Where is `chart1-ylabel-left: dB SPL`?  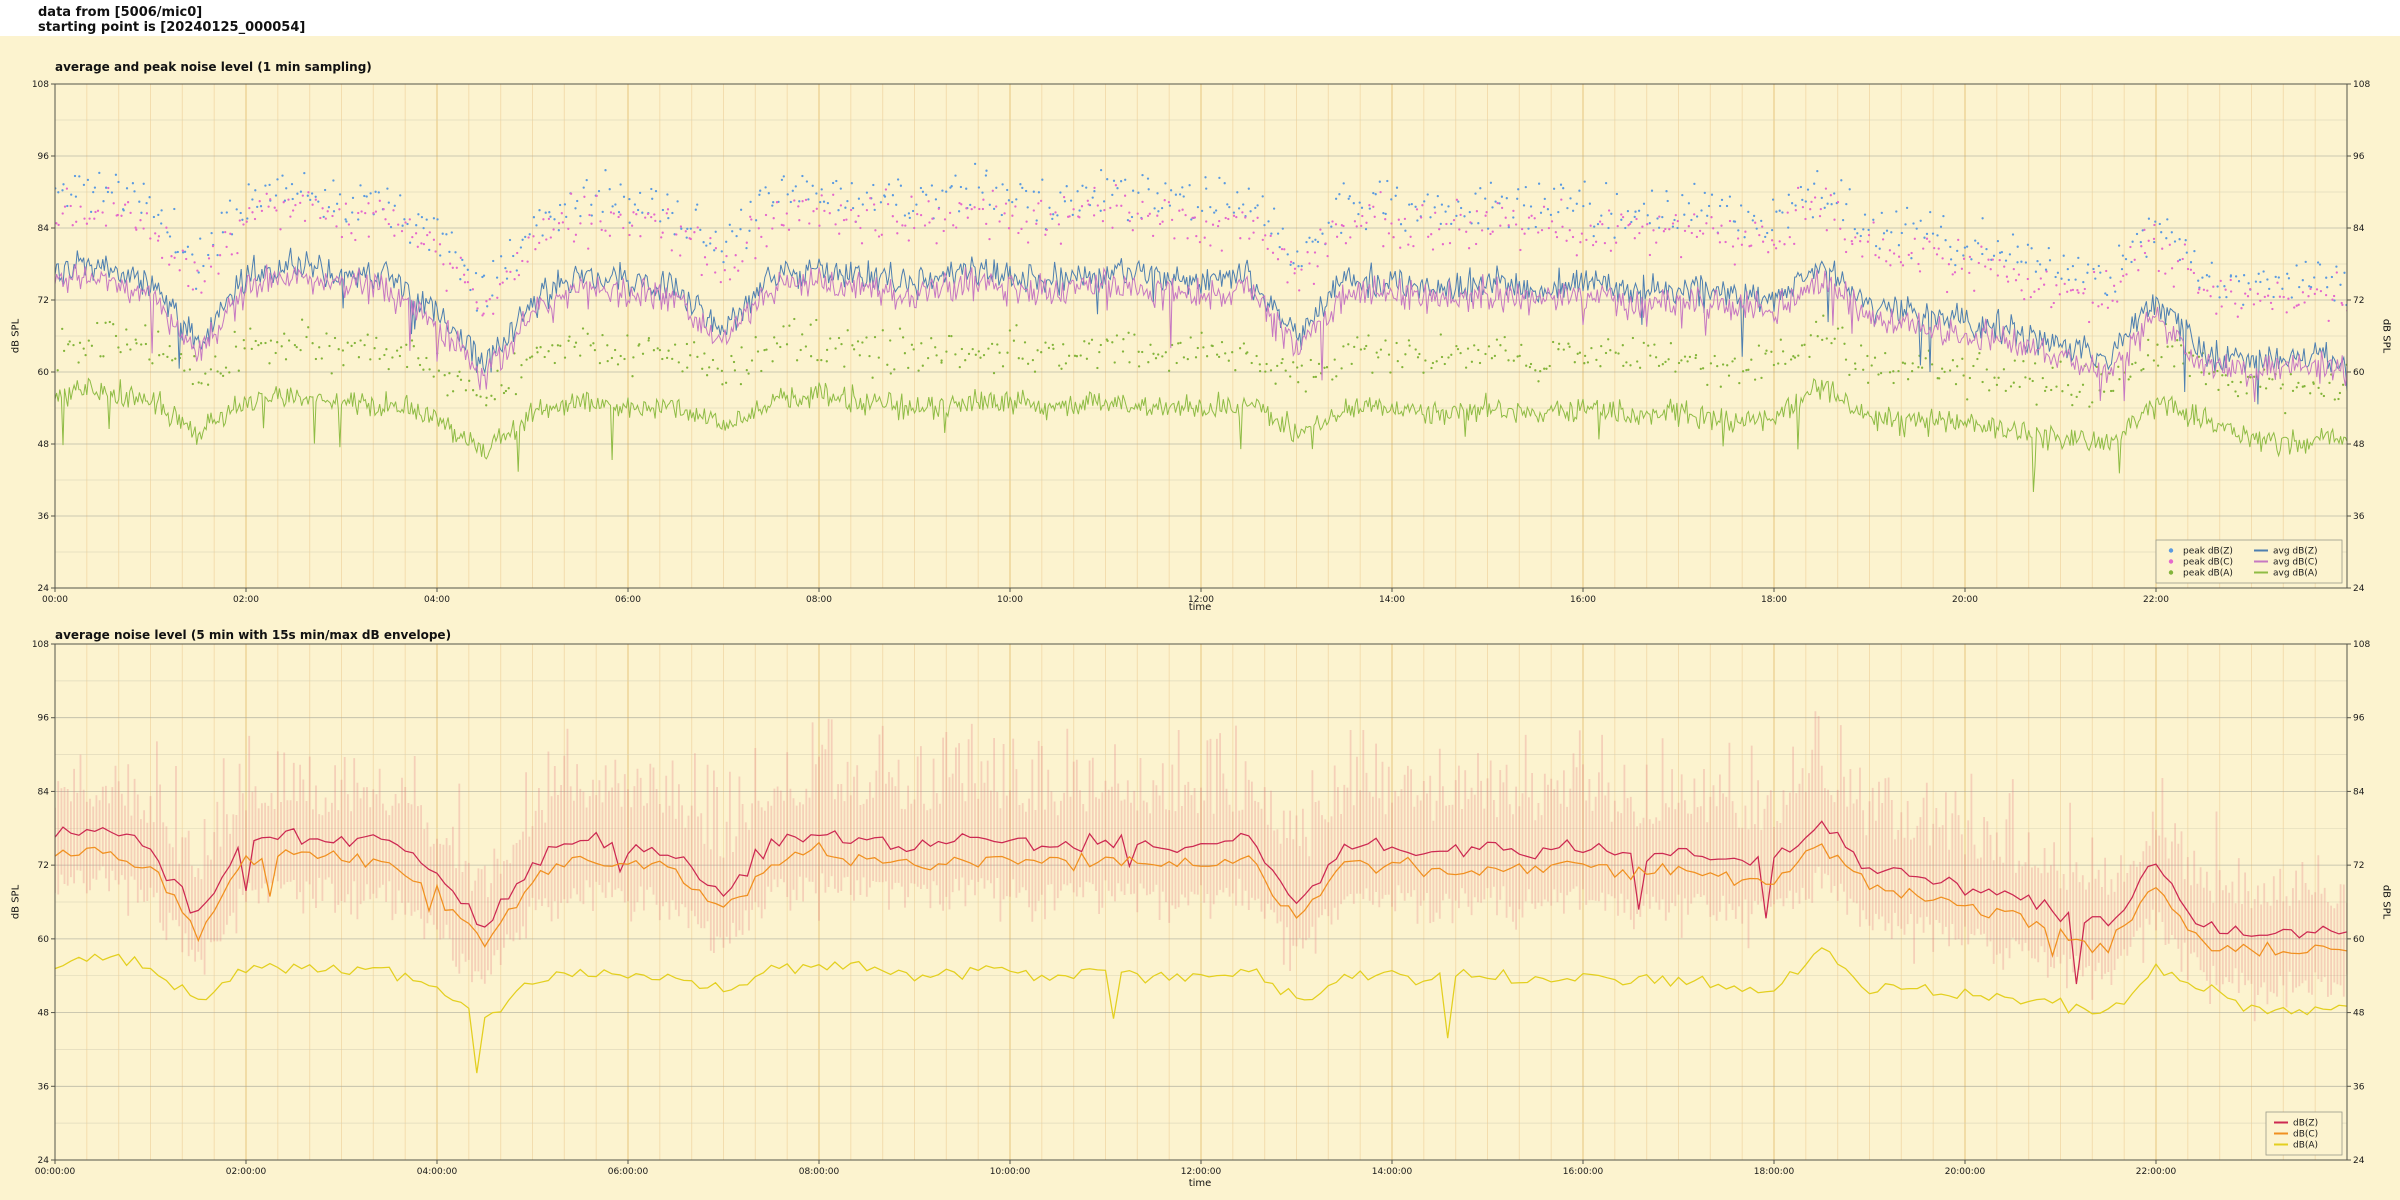
chart1-ylabel-left: dB SPL is located at coordinates (16, 336).